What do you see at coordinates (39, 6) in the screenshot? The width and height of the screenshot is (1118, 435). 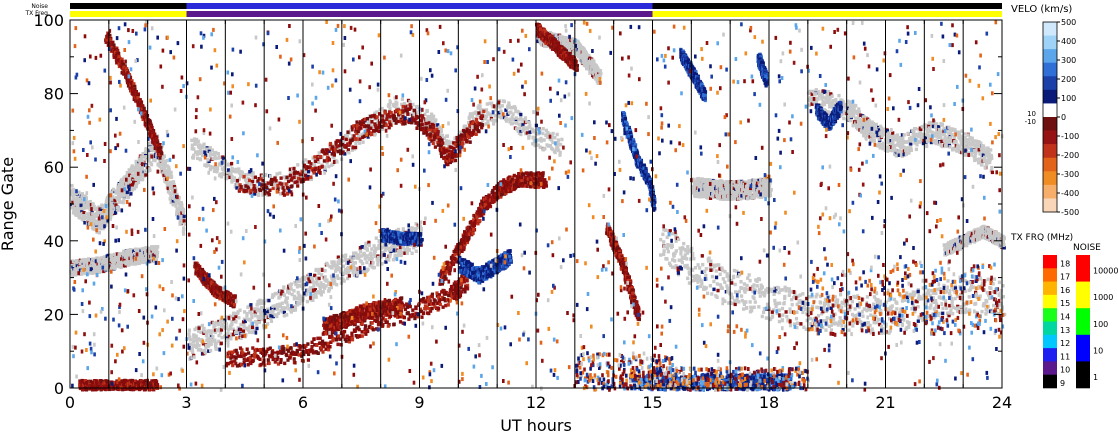 I see `noise-bar-label: Noise` at bounding box center [39, 6].